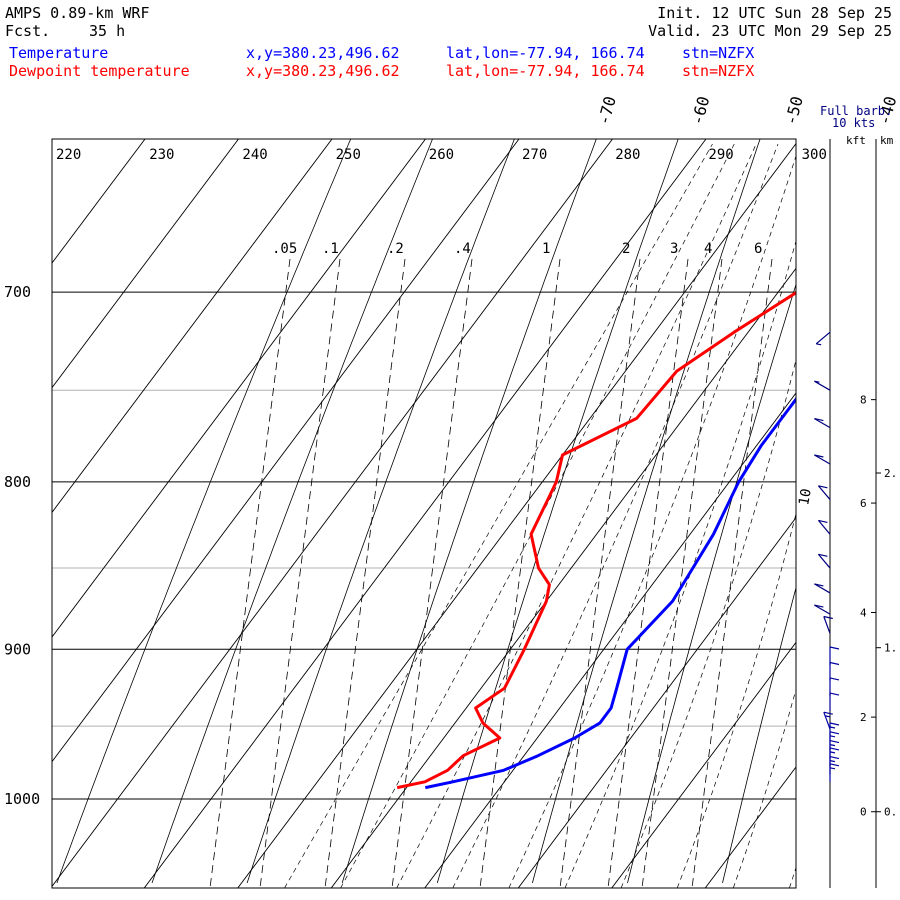 The image size is (900, 900). What do you see at coordinates (59, 53) in the screenshot?
I see `temperature-legend: Temperature` at bounding box center [59, 53].